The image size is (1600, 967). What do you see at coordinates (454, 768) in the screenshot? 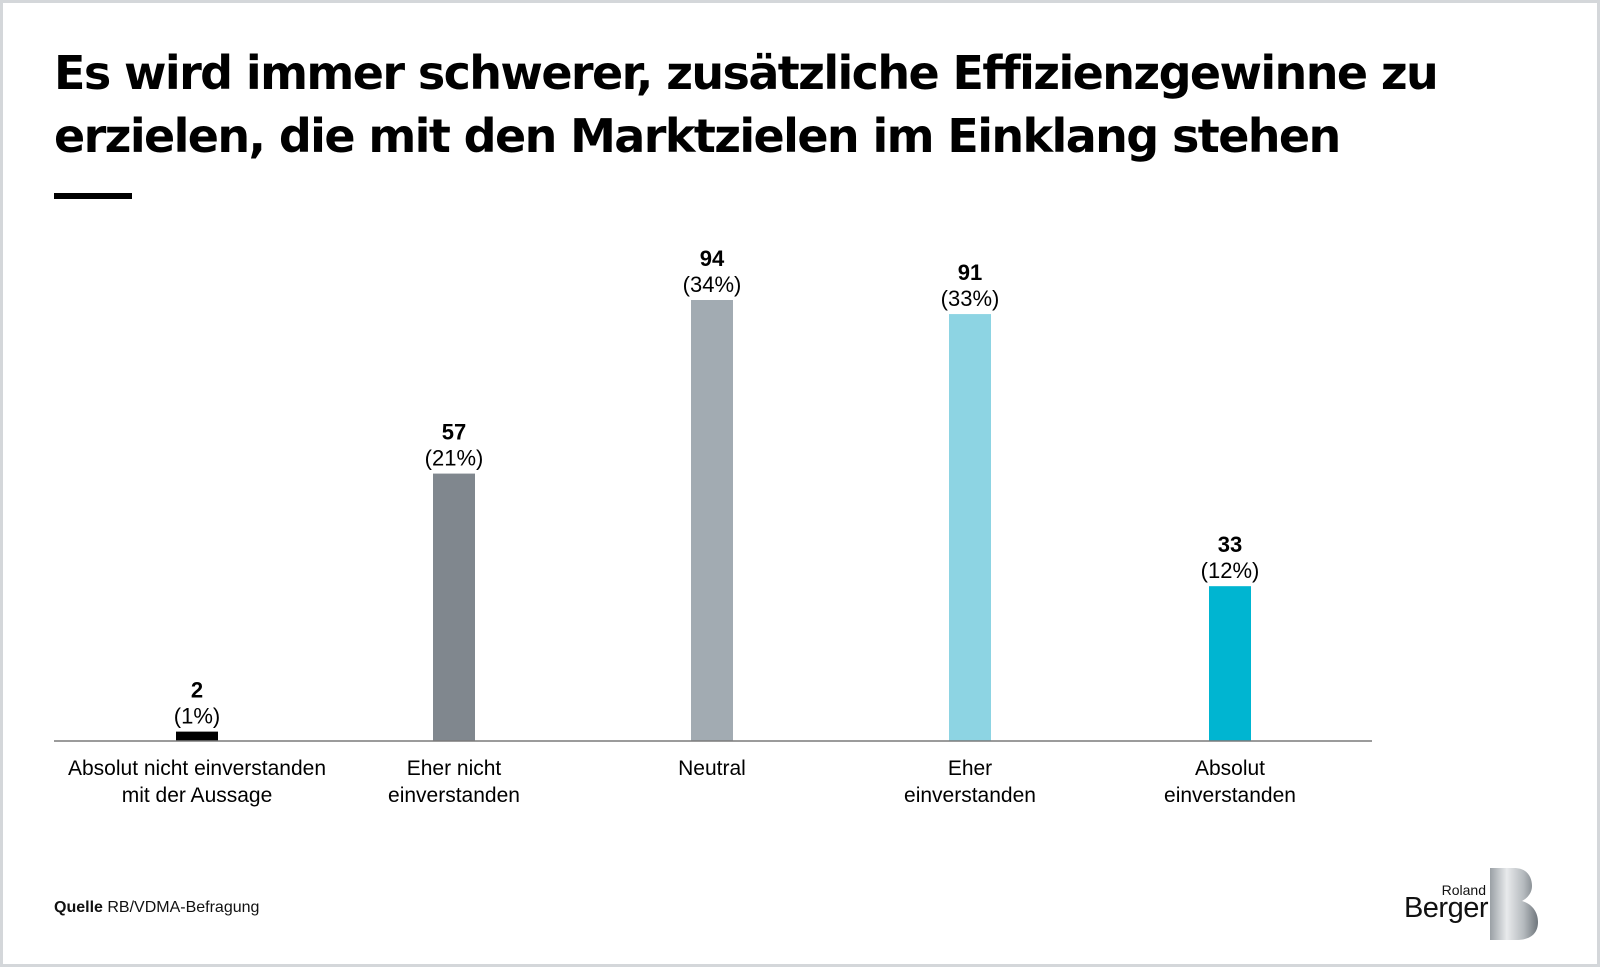
I see `category-label-2-line-1: Eher nicht` at bounding box center [454, 768].